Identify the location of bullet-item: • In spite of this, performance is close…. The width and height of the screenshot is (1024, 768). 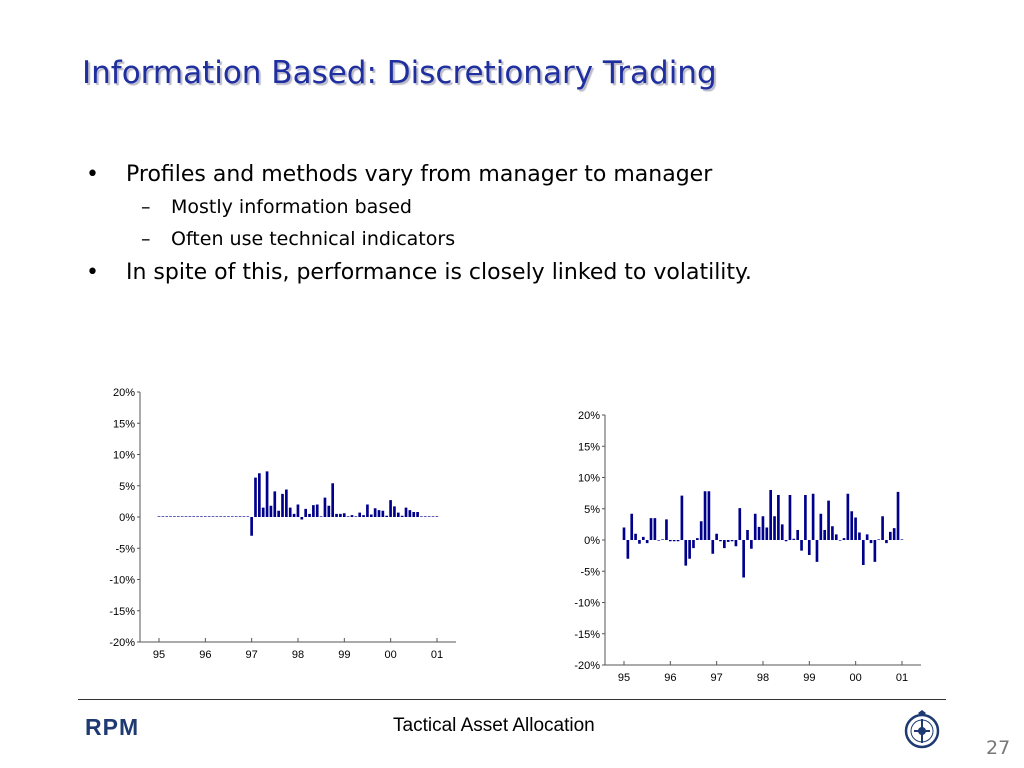
(536, 273).